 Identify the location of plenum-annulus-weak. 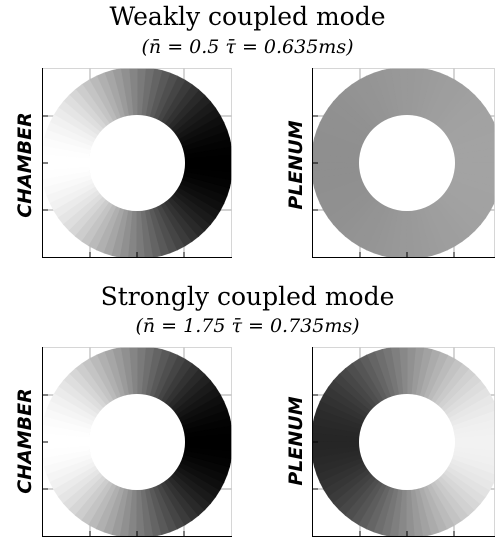
(403, 163).